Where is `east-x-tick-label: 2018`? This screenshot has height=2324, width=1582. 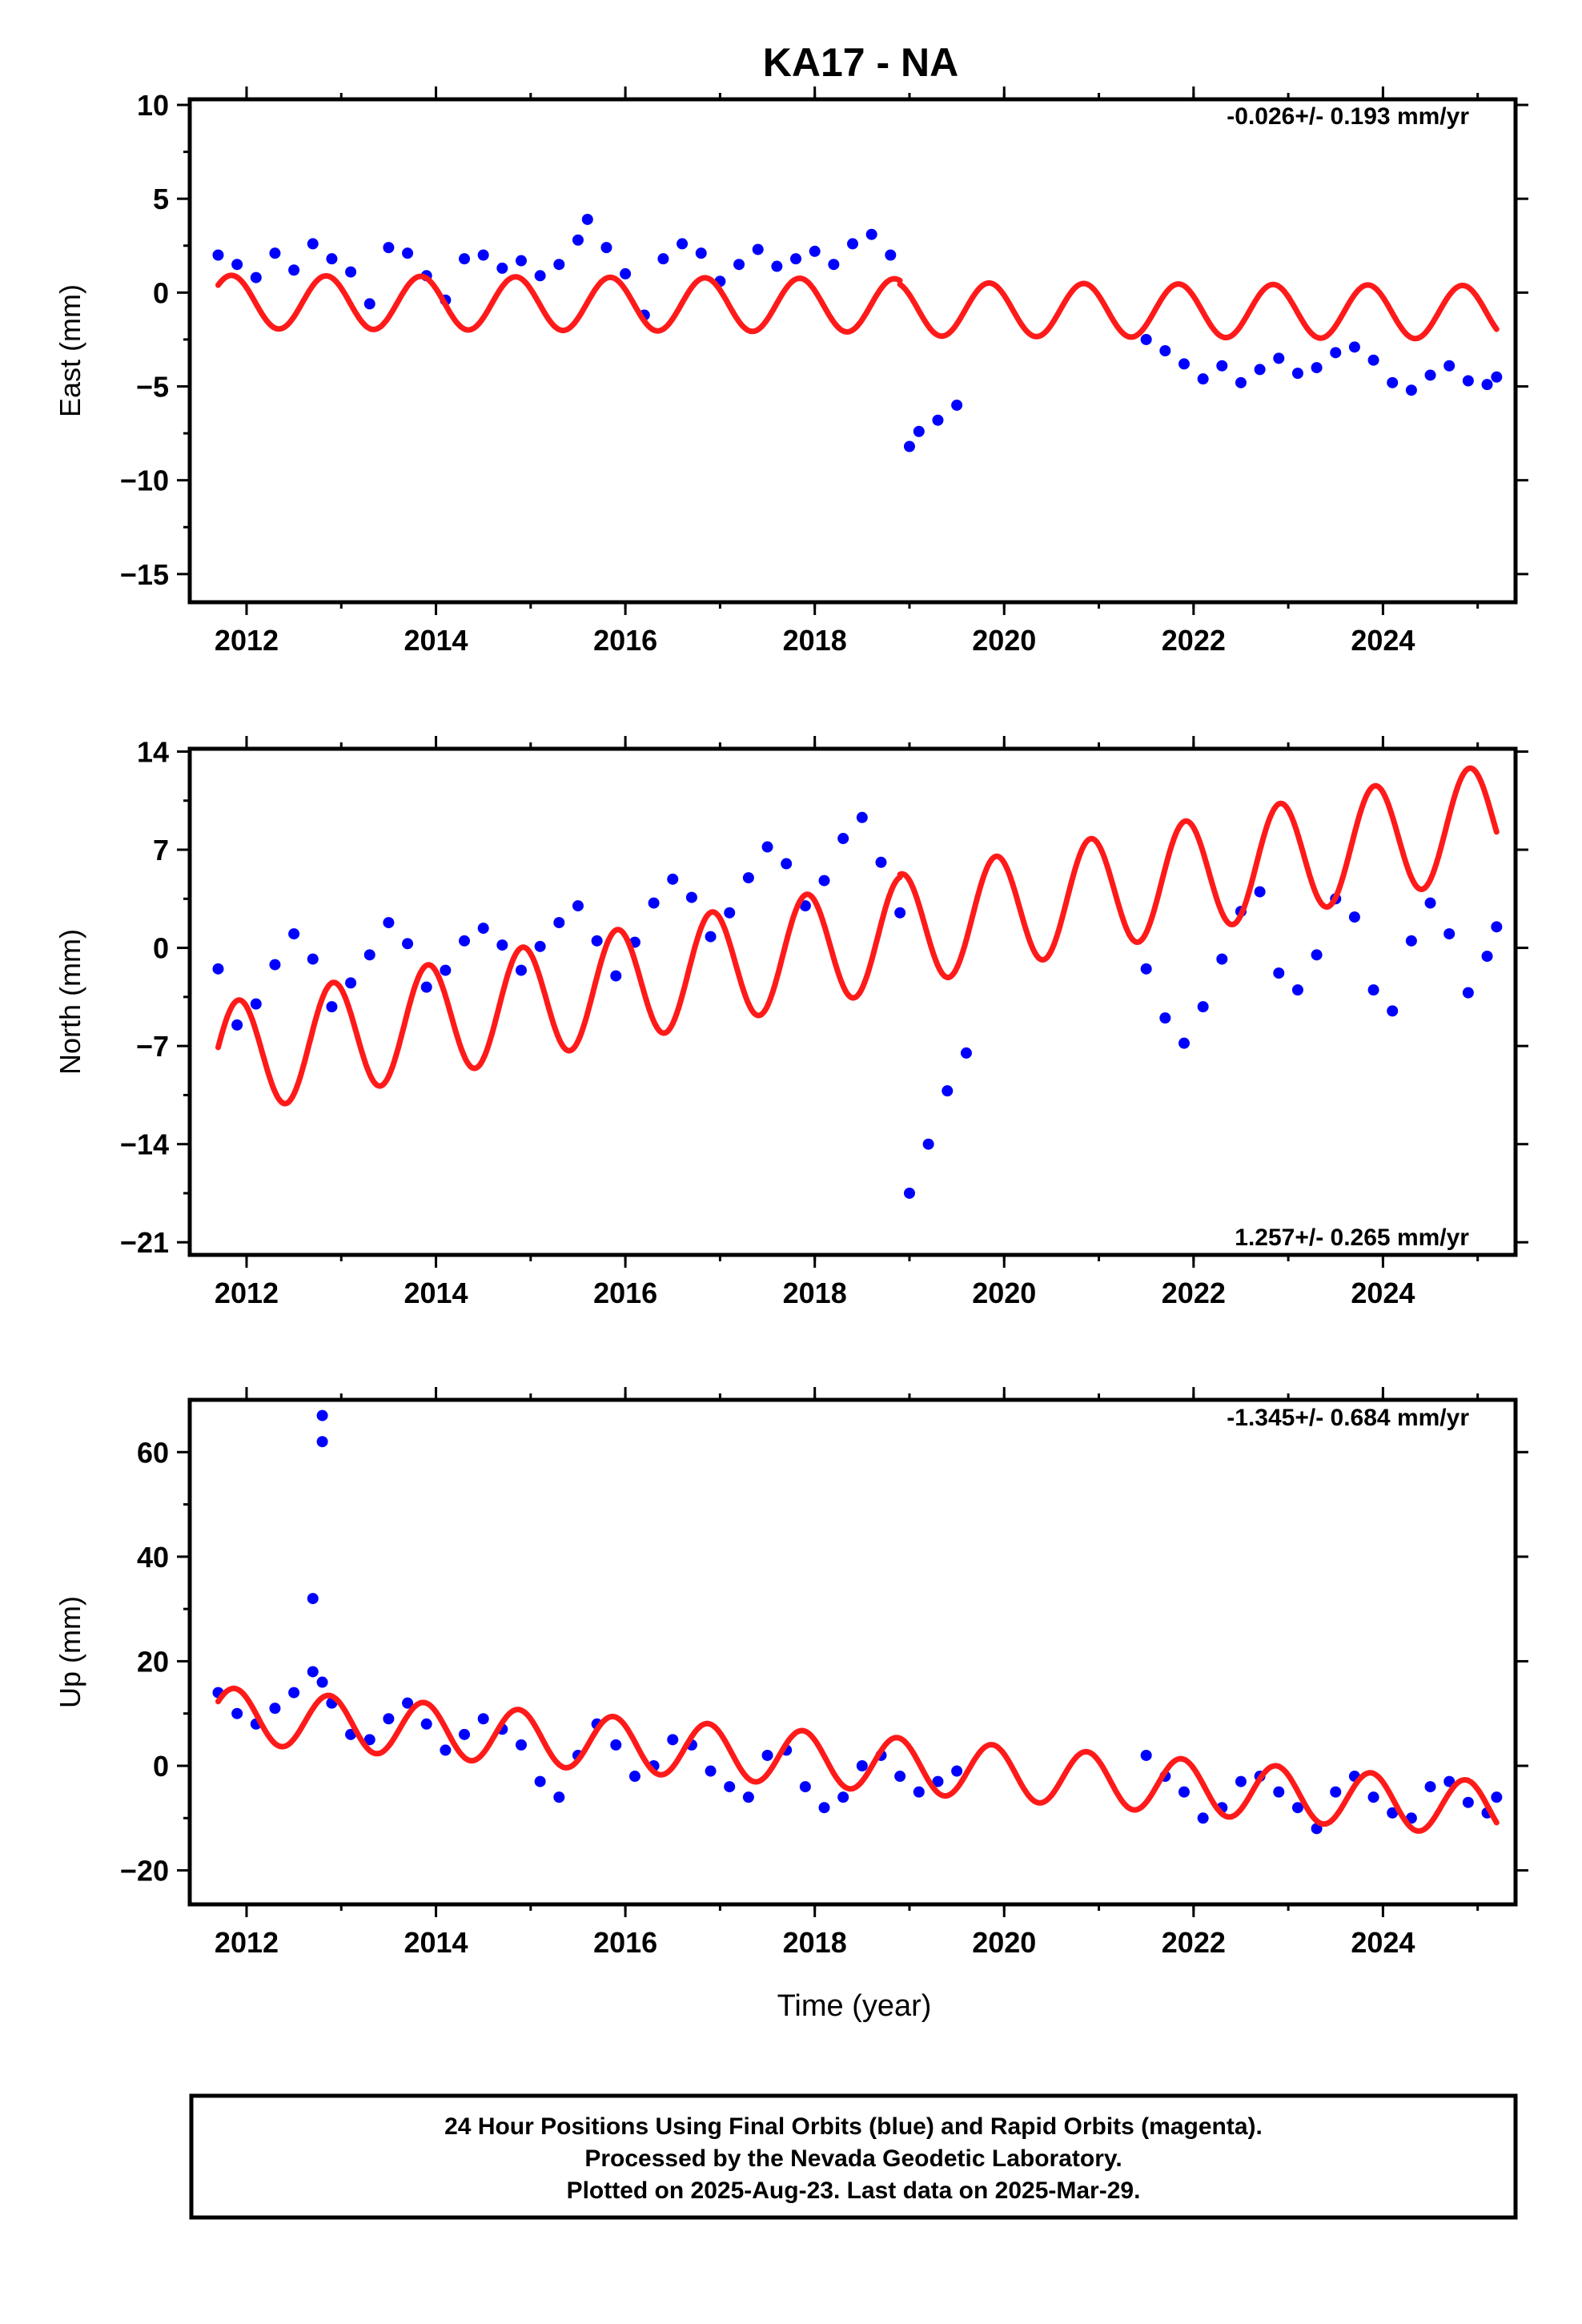
east-x-tick-label: 2018 is located at coordinates (815, 640).